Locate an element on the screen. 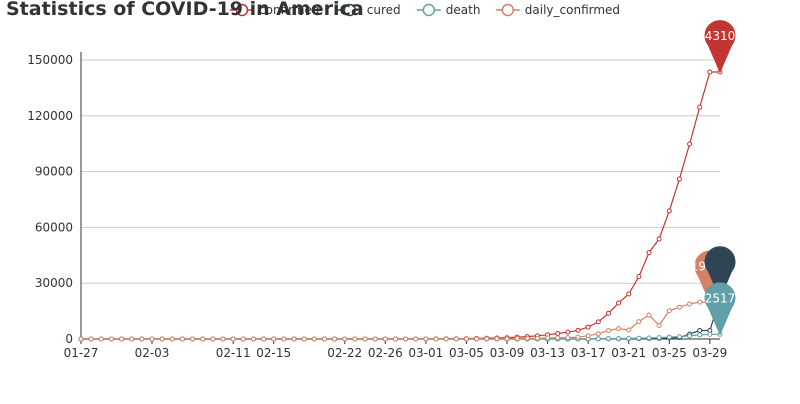 The width and height of the screenshot is (800, 404). legend-label-confirmed: confirmed is located at coordinates (289, 10).